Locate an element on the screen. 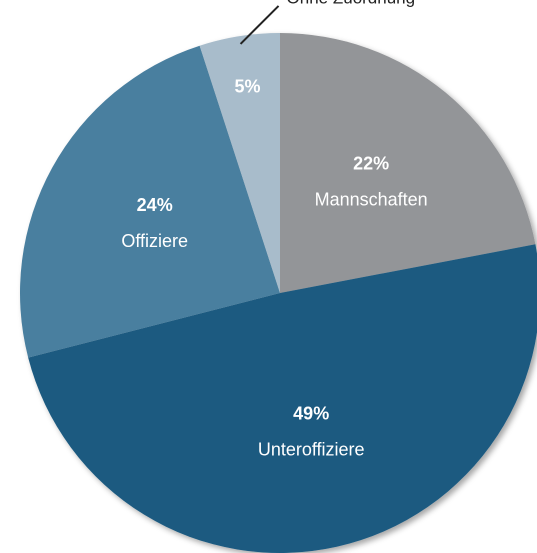 Image resolution: width=537 pixels, height=553 pixels. slice-percent: 5% is located at coordinates (247, 86).